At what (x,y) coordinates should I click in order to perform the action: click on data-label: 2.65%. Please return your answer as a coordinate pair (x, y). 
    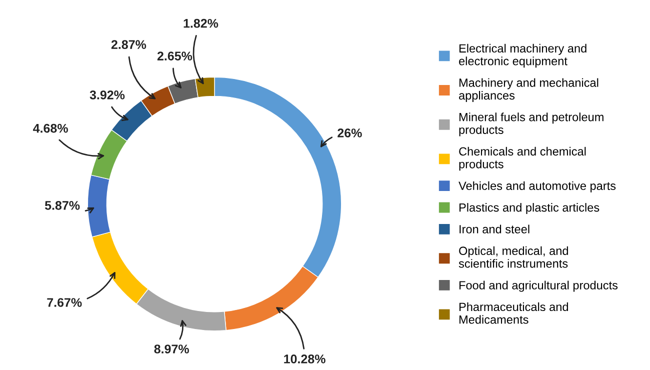
    Looking at the image, I should click on (174, 56).